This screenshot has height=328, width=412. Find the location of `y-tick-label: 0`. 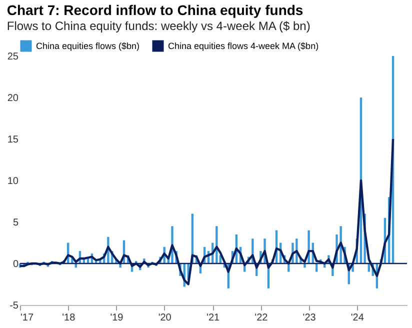

y-tick-label: 0 is located at coordinates (15, 264).